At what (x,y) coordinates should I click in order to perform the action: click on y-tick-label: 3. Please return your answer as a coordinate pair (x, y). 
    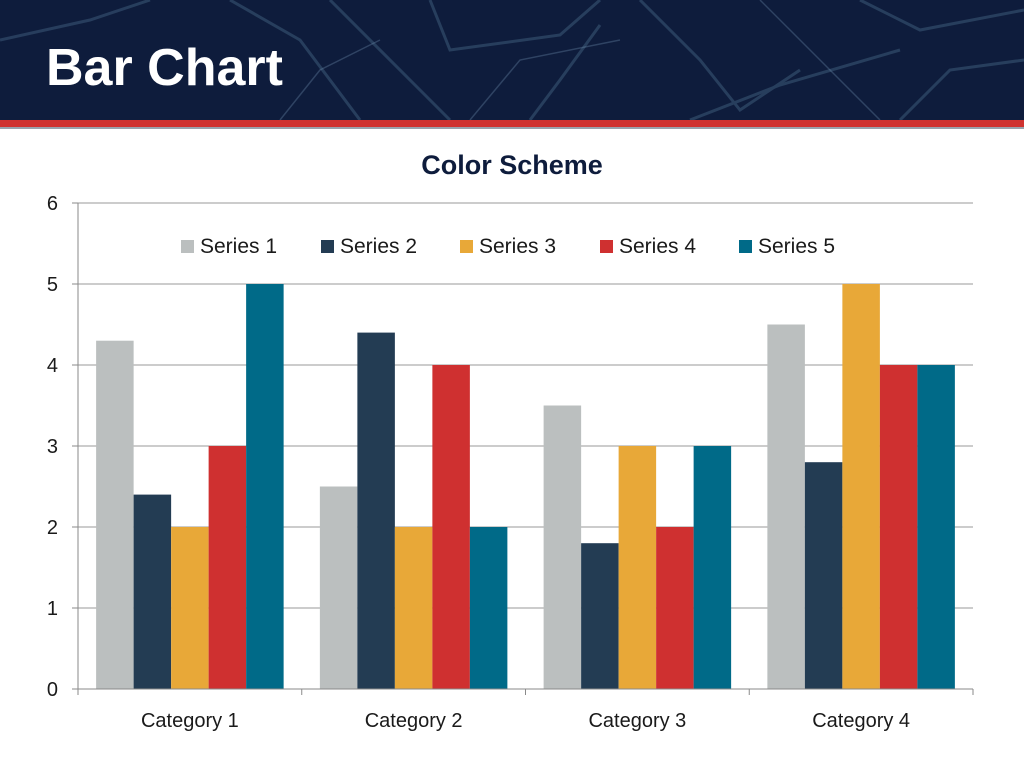
    Looking at the image, I should click on (52, 447).